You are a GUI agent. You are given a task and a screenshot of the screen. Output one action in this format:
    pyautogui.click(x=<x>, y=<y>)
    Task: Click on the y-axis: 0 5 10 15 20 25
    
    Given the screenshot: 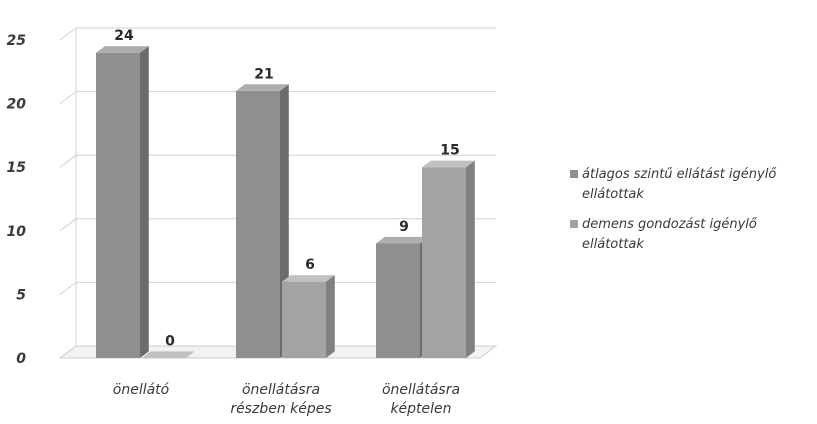 What is the action you would take?
    pyautogui.click(x=17, y=200)
    